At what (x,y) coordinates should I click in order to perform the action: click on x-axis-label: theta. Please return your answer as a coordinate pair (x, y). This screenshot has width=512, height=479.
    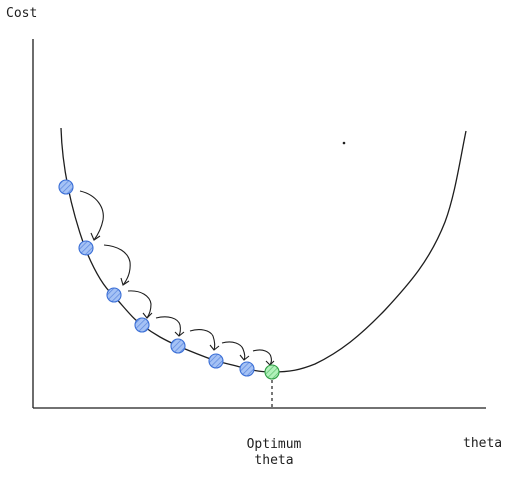
    Looking at the image, I should click on (483, 443).